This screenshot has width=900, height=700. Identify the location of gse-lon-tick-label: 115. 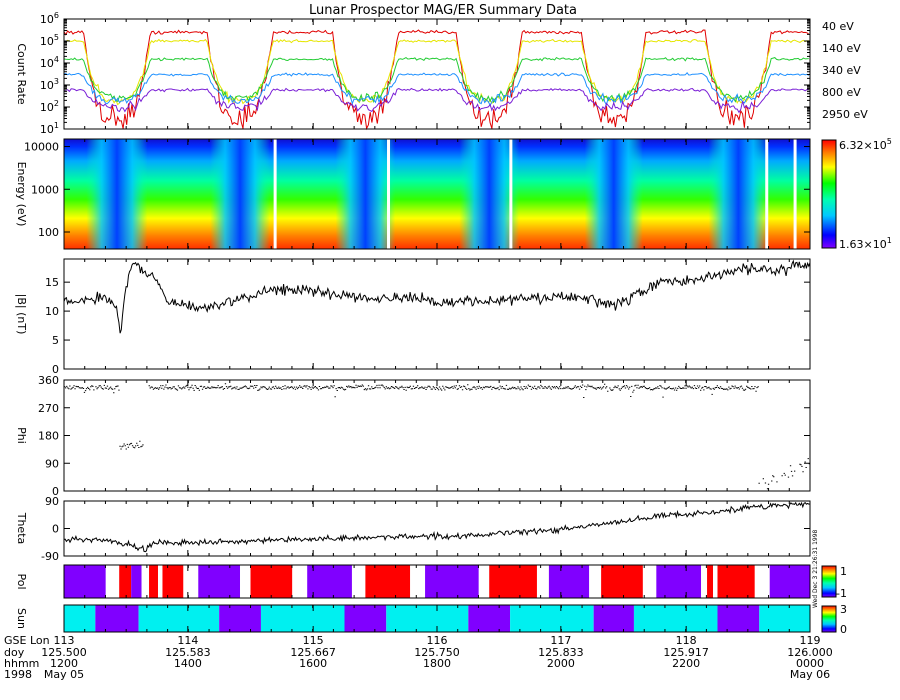
(313, 640).